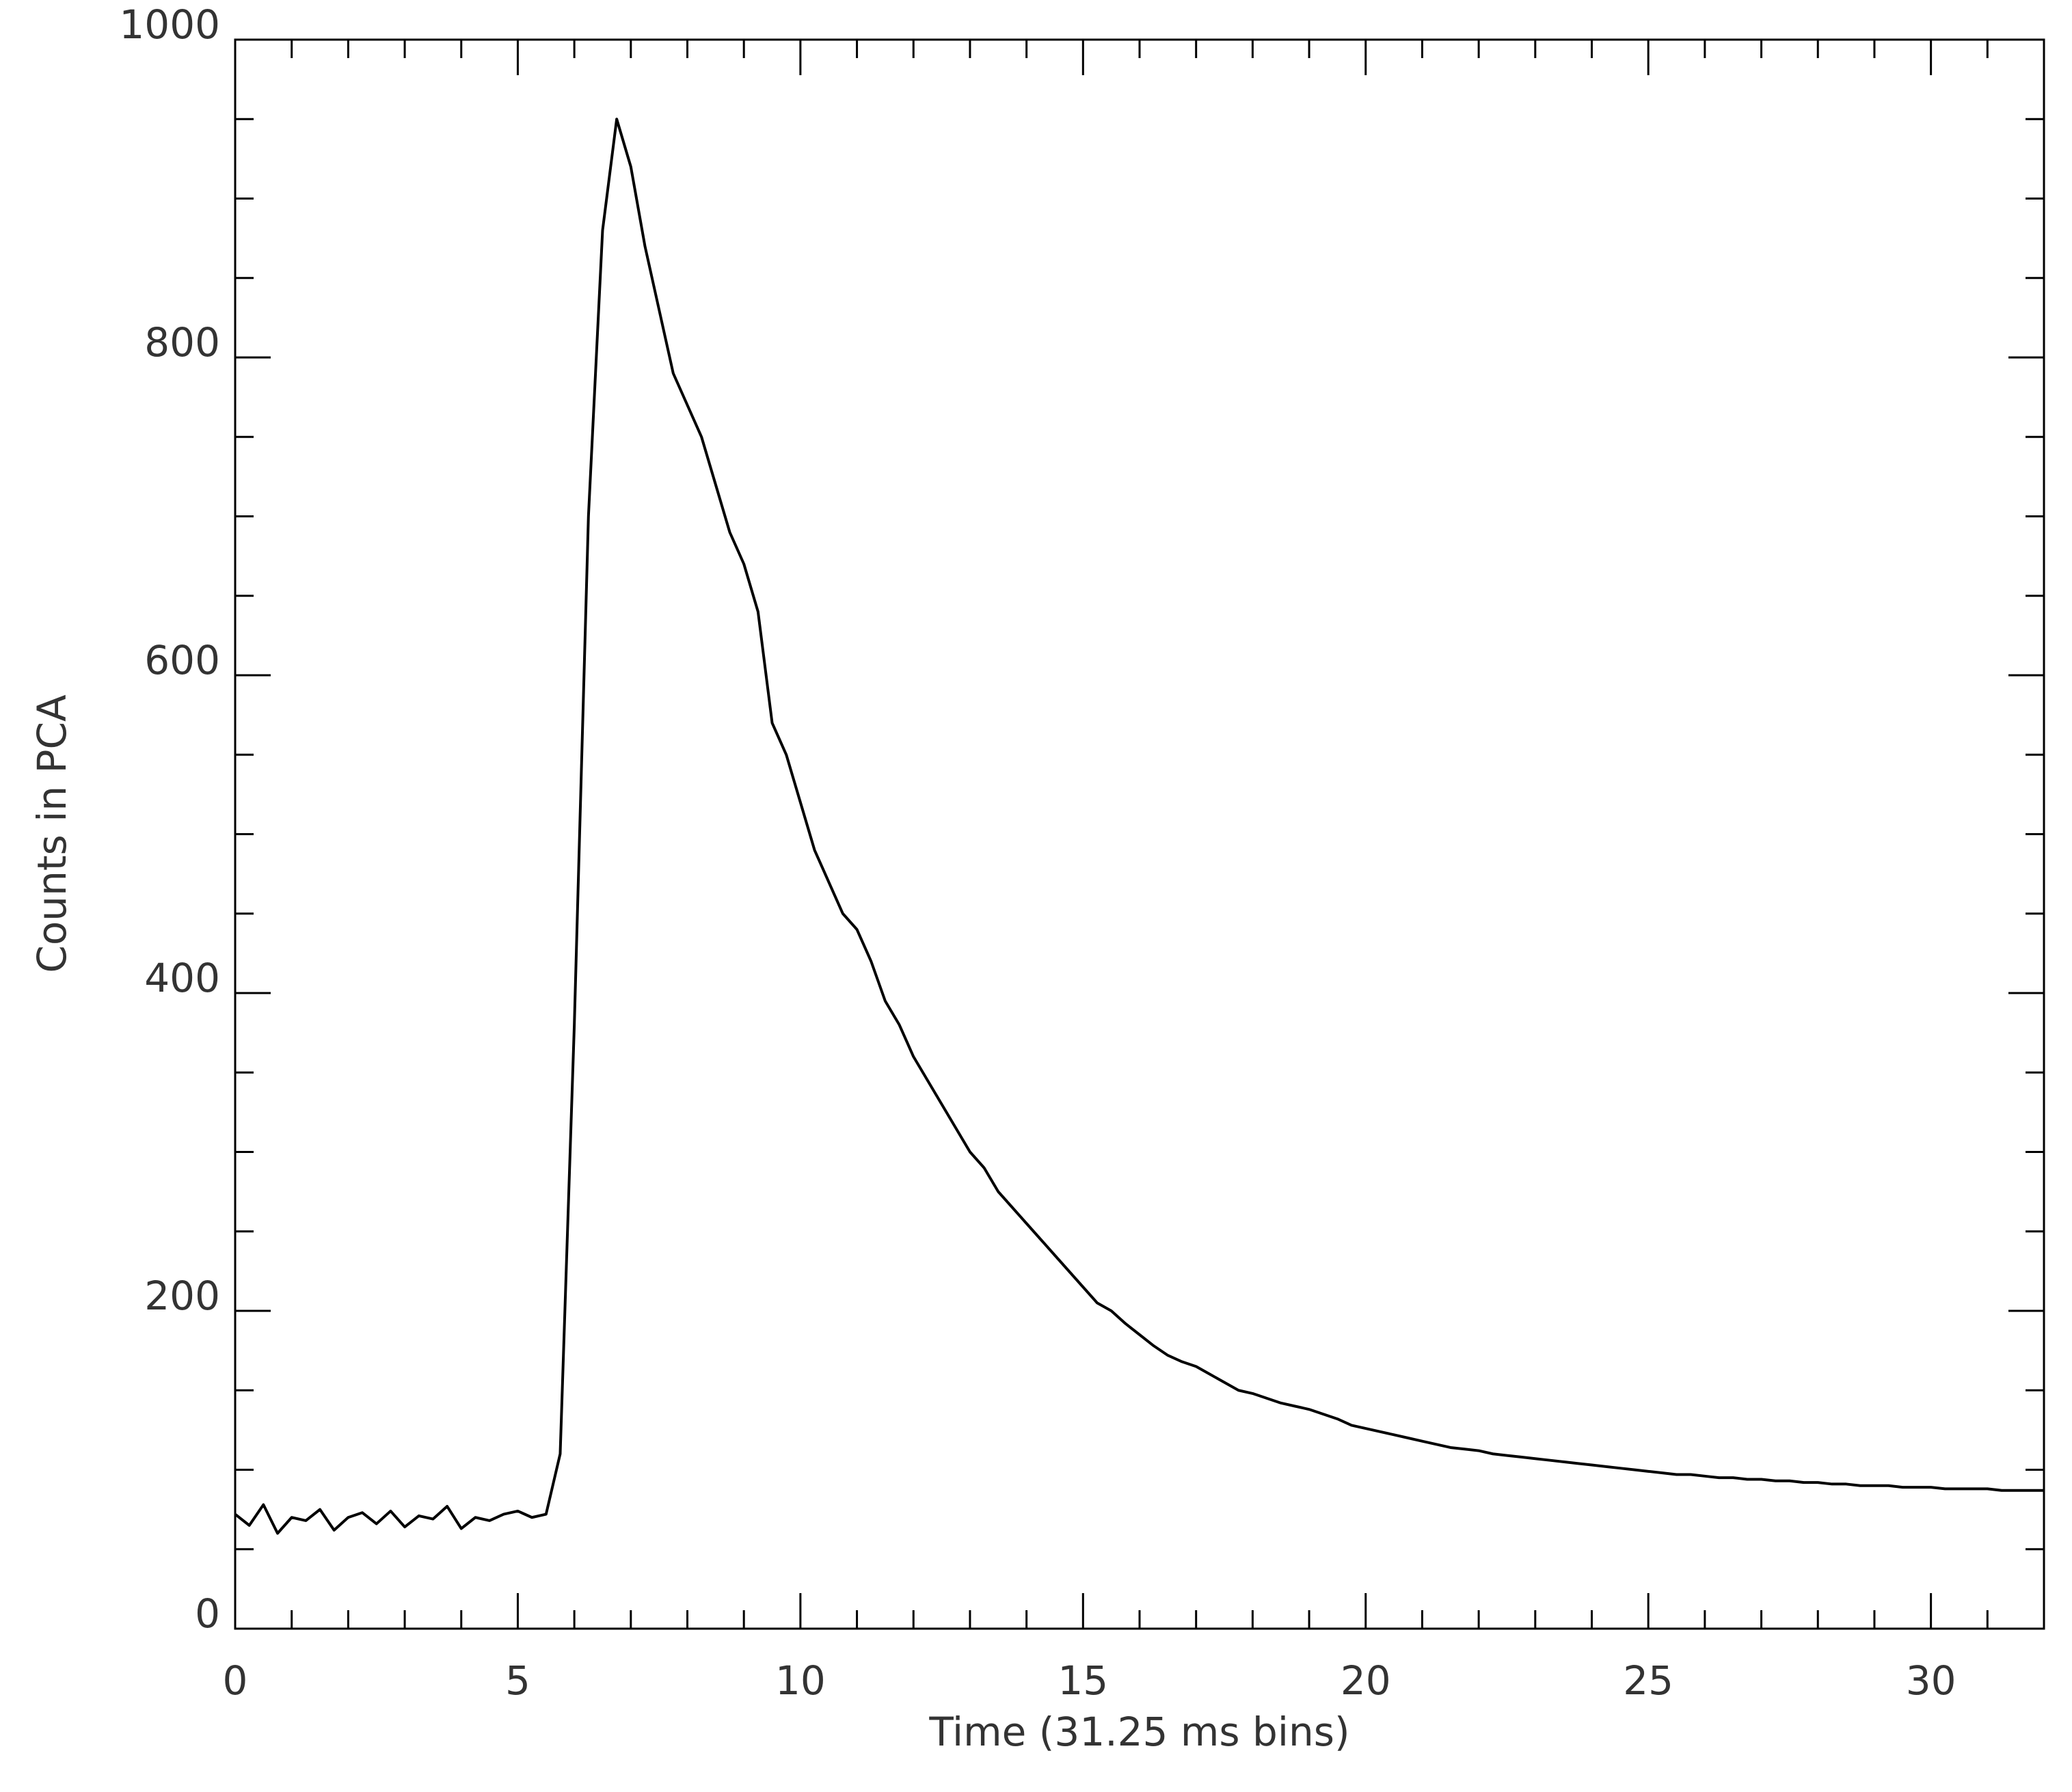 The width and height of the screenshot is (2072, 1792). Describe the element at coordinates (182, 660) in the screenshot. I see `y-tick-label: 600` at that location.